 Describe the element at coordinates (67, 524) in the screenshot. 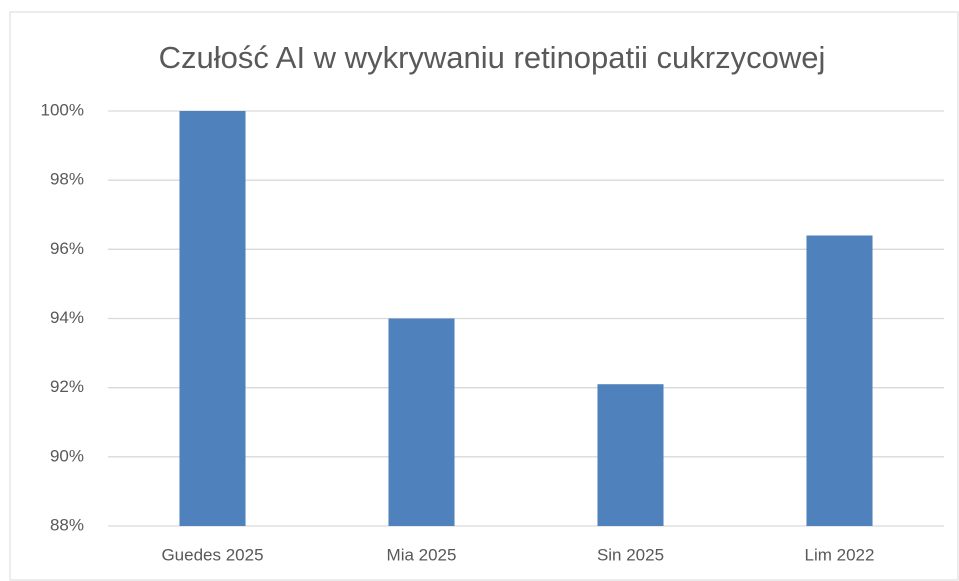

I see `y-tick-label: 88%` at that location.